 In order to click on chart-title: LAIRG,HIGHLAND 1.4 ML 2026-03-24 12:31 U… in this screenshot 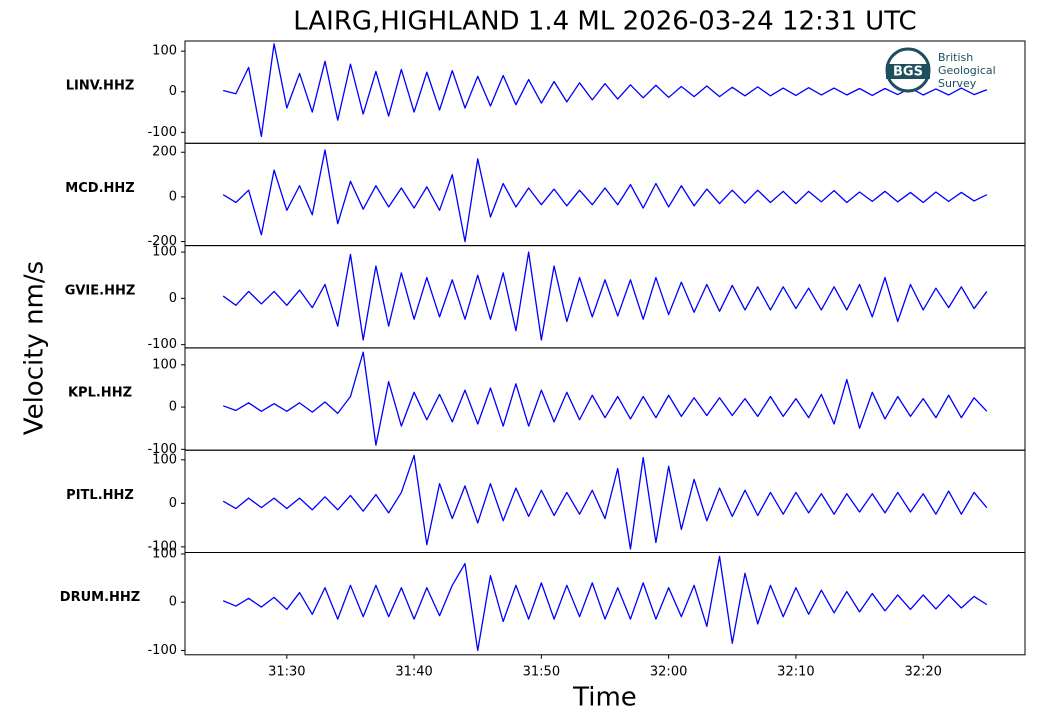, I will do `click(604, 22)`.